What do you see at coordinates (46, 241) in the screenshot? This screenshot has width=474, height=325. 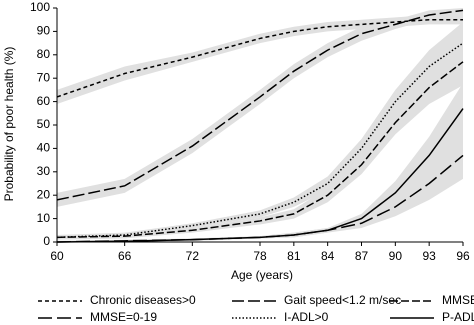 I see `y-tick-label: 0` at bounding box center [46, 241].